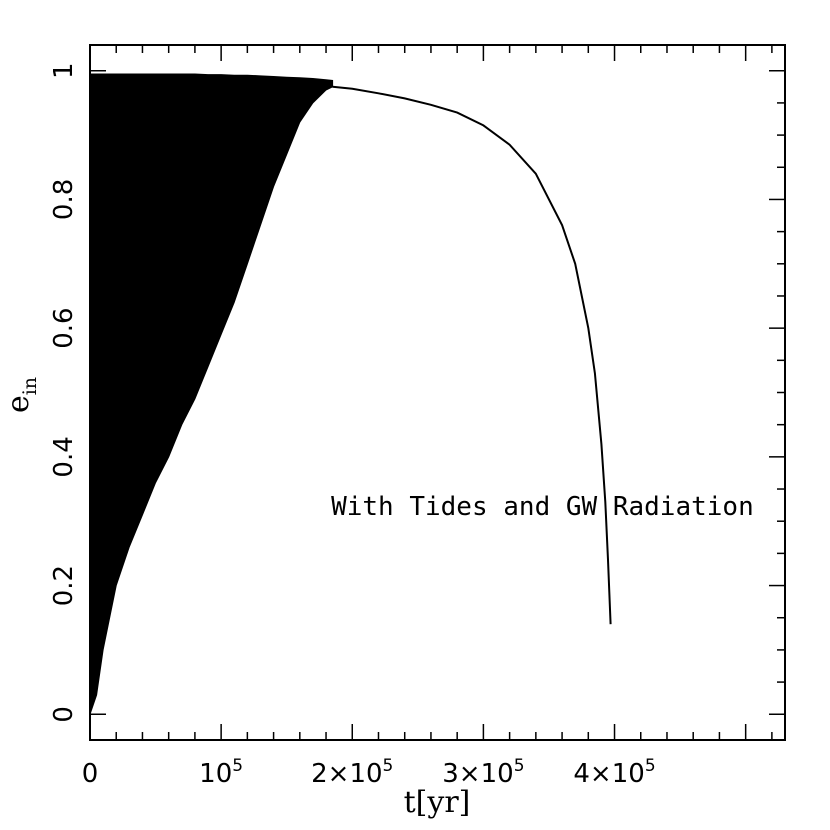 The image size is (830, 830). Describe the element at coordinates (614, 772) in the screenshot. I see `x-tick-label: 4×105` at that location.